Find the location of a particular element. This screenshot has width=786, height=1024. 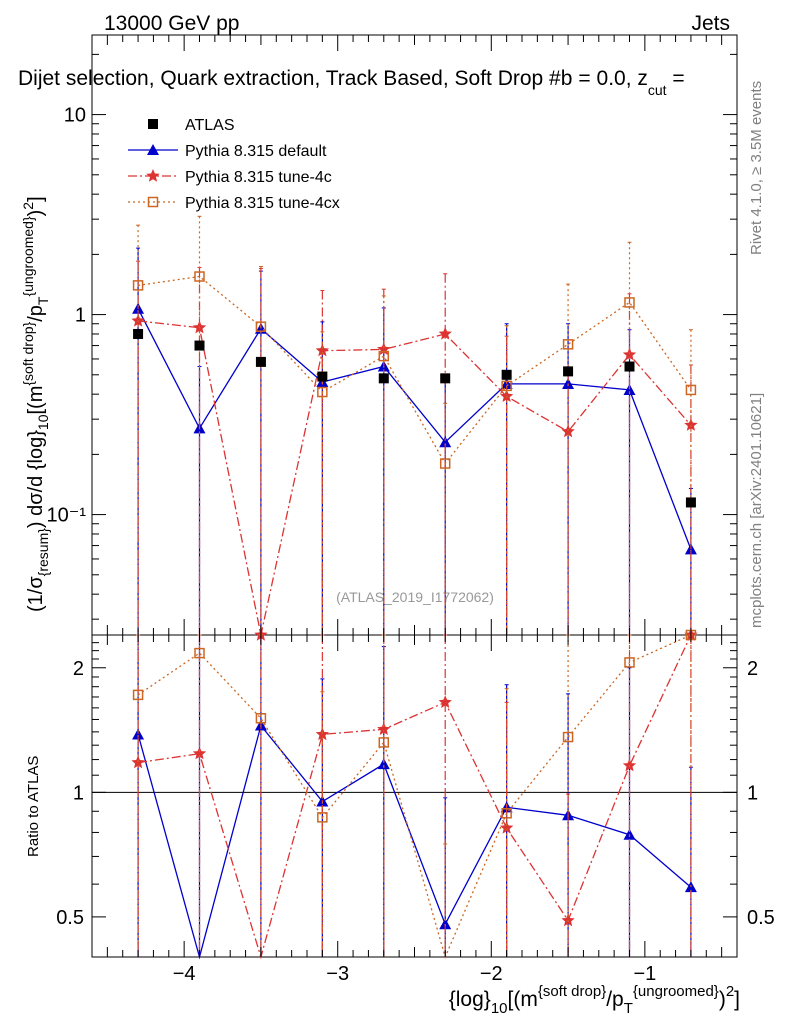

x-tick-label: −2 is located at coordinates (491, 974).